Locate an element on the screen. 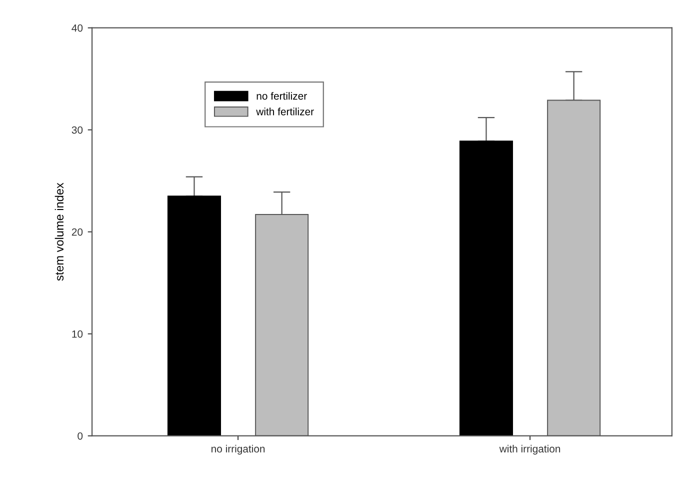  y-tick-label: 0 is located at coordinates (80, 436).